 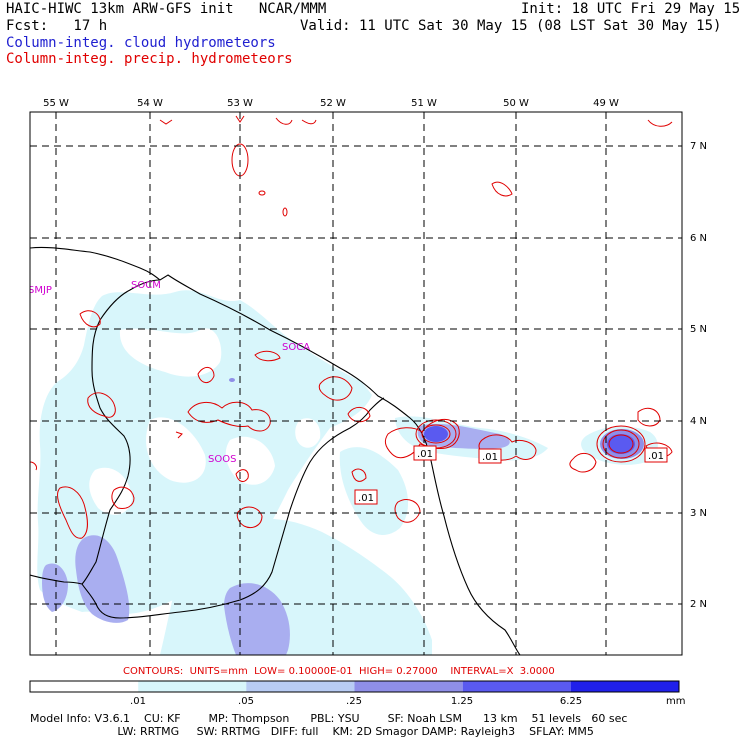 I want to click on station-label-socm: SOCM, so click(x=146, y=285).